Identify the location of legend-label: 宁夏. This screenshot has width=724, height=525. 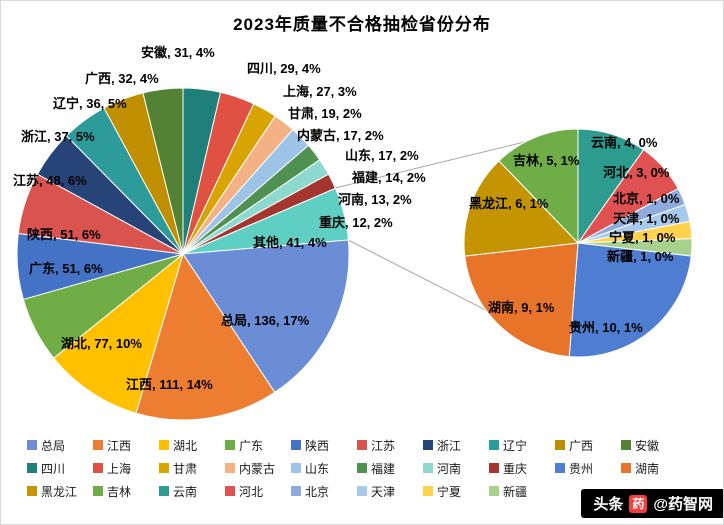
(449, 491).